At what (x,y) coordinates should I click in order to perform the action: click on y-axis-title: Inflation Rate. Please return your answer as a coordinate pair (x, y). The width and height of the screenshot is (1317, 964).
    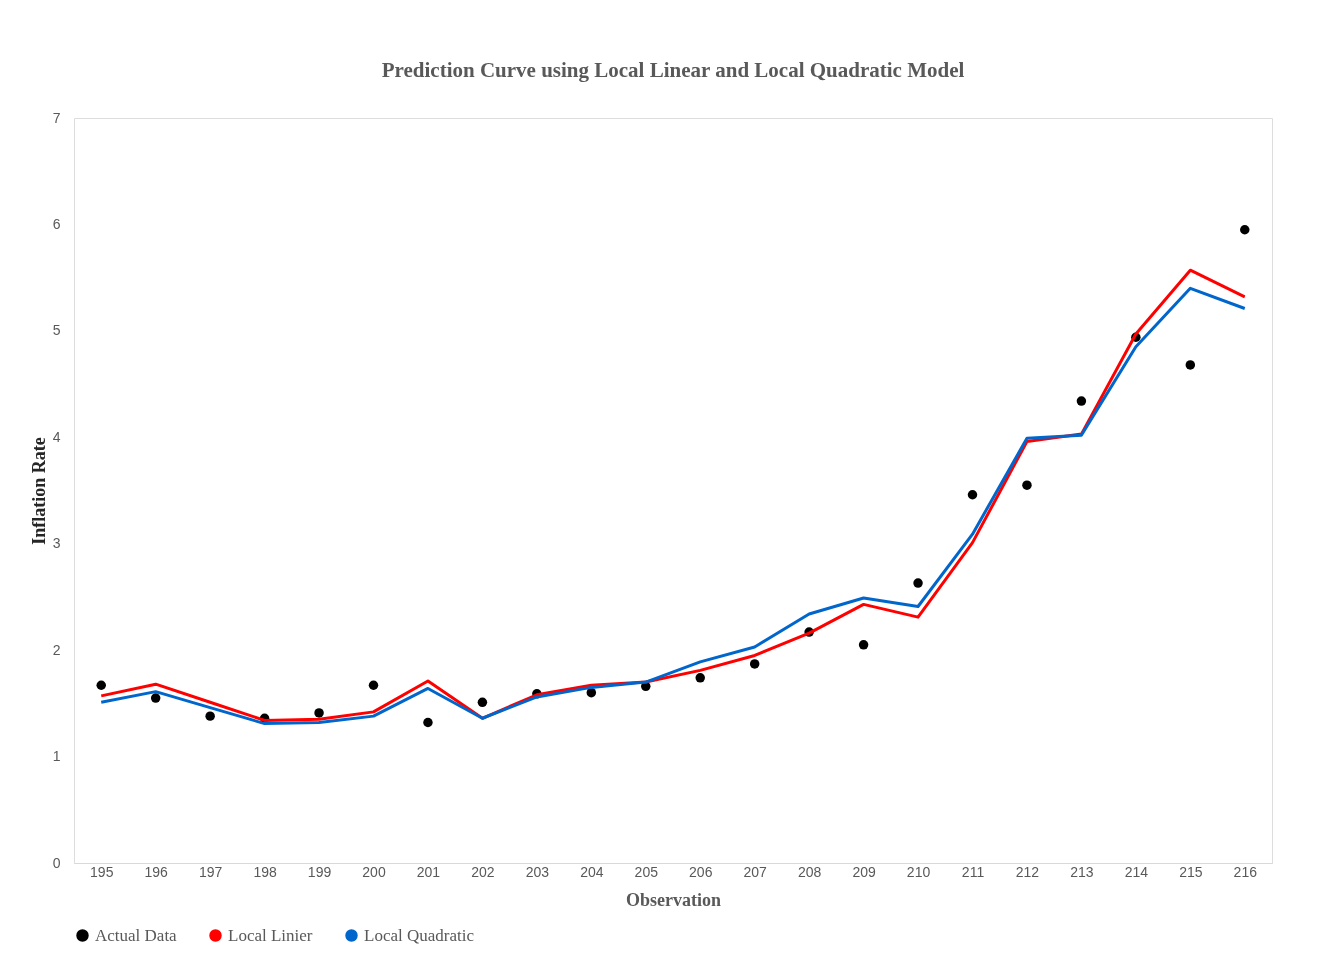
    Looking at the image, I should click on (38, 491).